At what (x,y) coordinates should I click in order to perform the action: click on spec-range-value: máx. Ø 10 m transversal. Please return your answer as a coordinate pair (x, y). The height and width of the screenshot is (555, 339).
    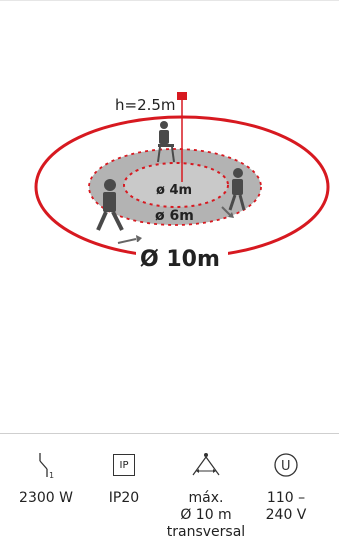
    Looking at the image, I should click on (206, 515).